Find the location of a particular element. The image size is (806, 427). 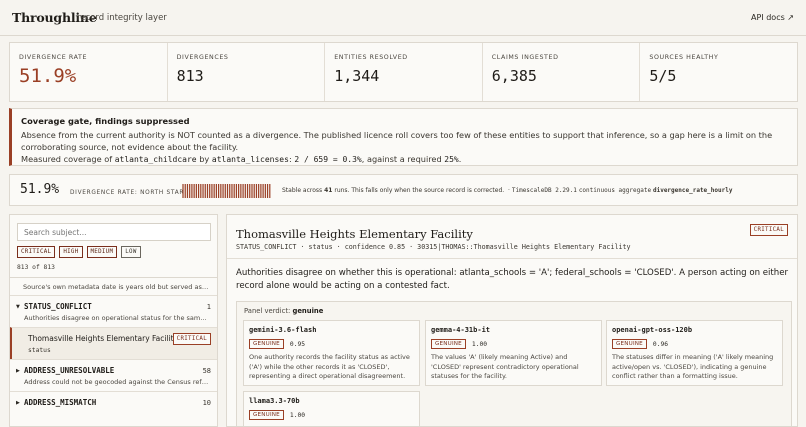

group-address-mismatch: ▶ ADDRESS_MISMATCH 10 is located at coordinates (113, 400).